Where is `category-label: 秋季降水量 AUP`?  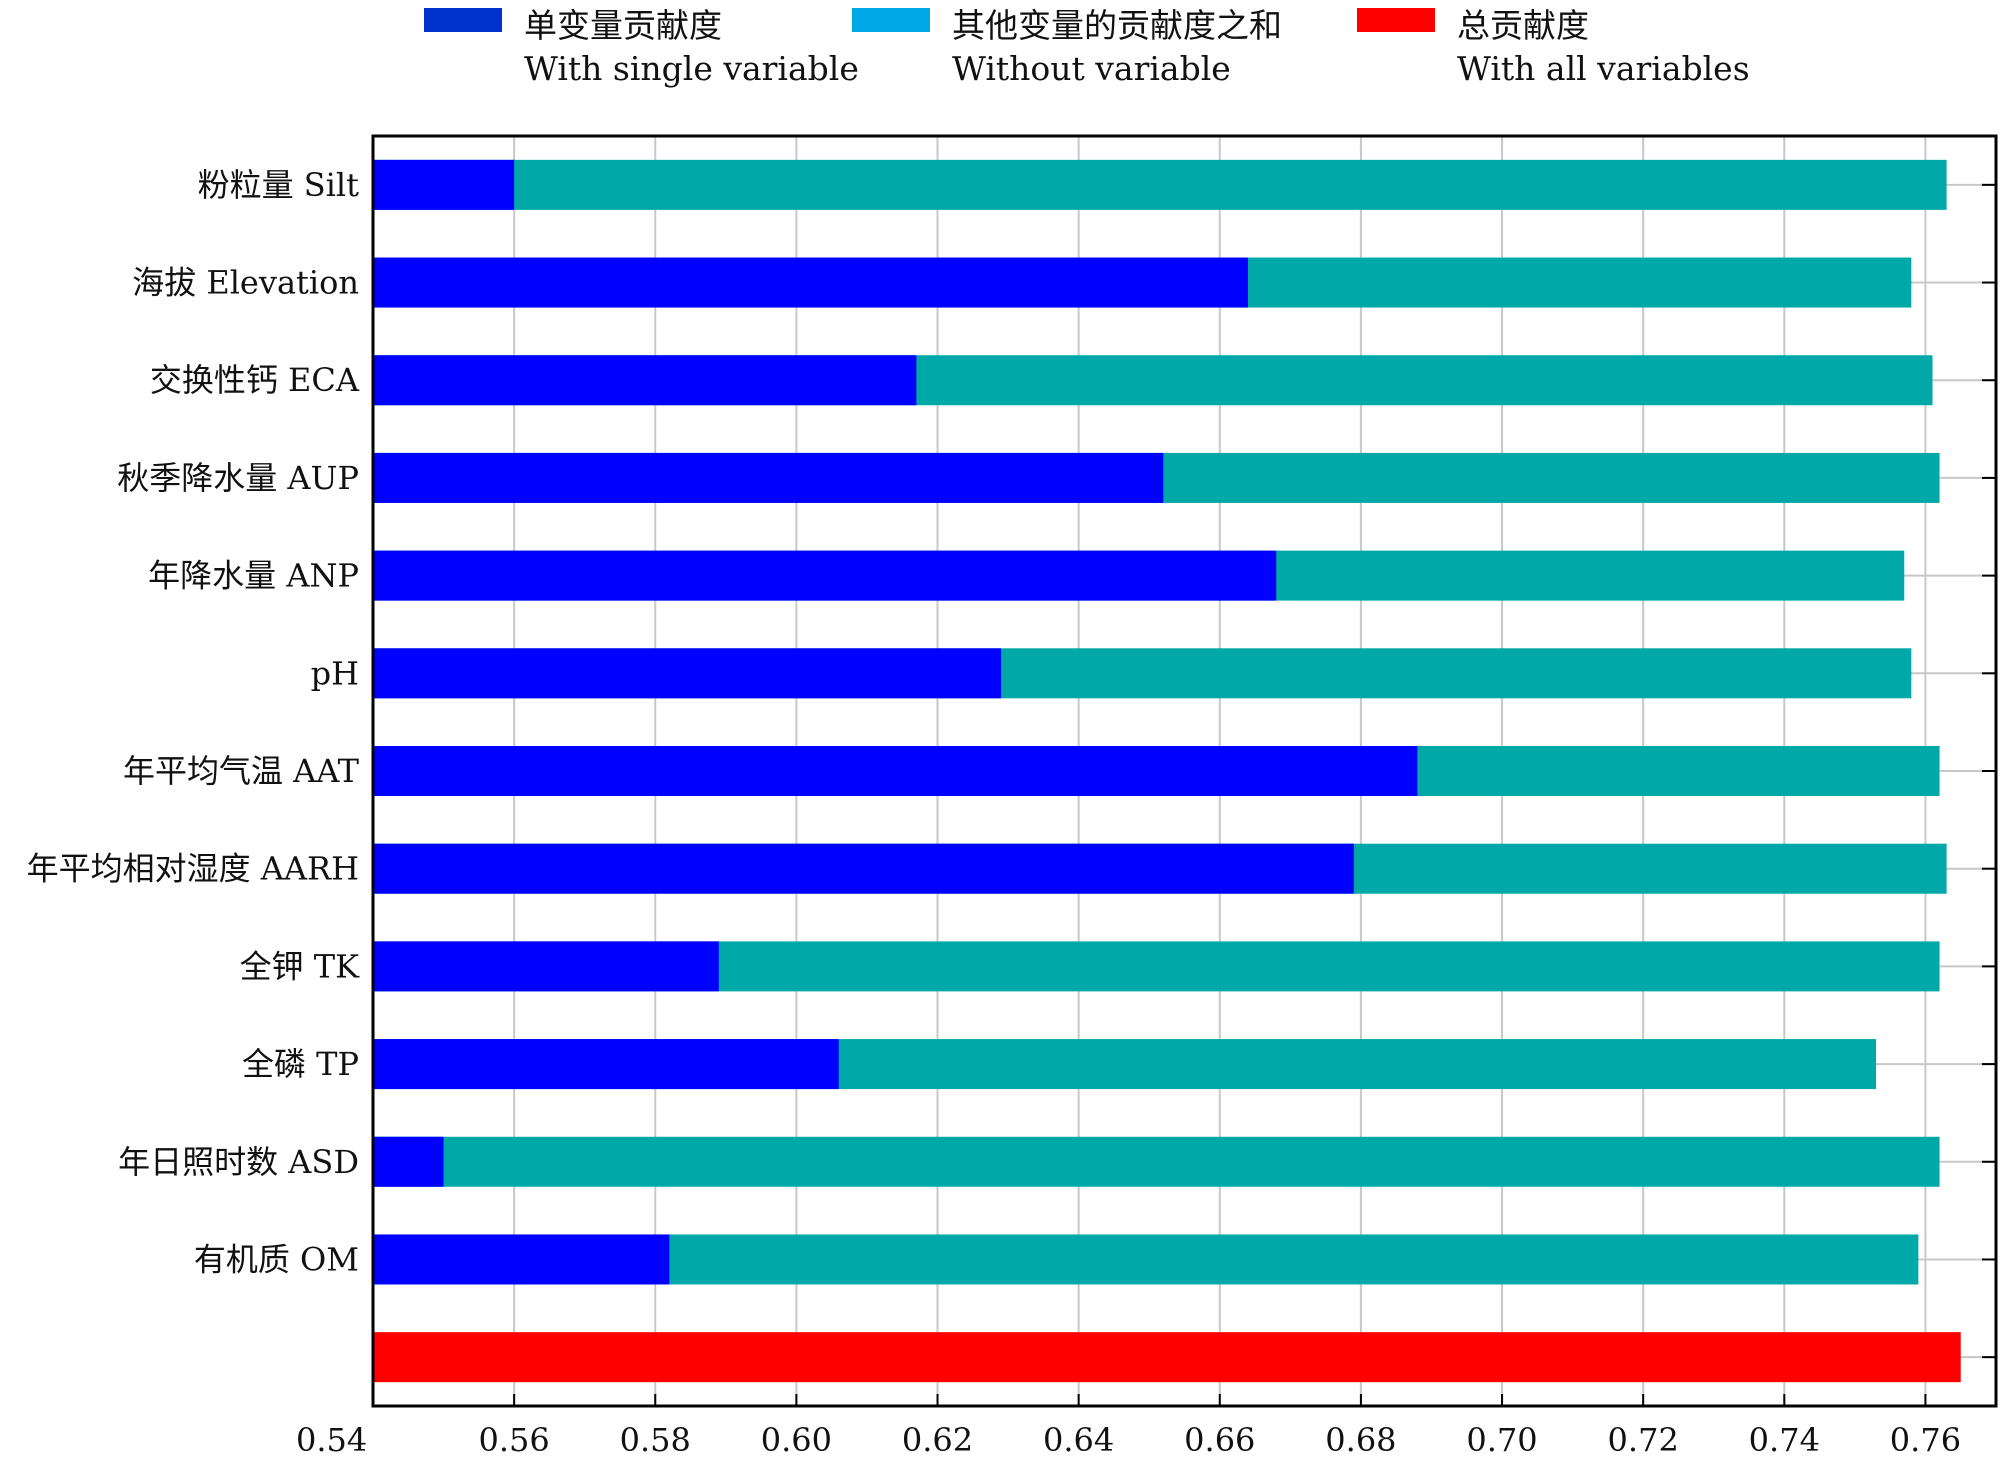 category-label: 秋季降水量 AUP is located at coordinates (238, 478).